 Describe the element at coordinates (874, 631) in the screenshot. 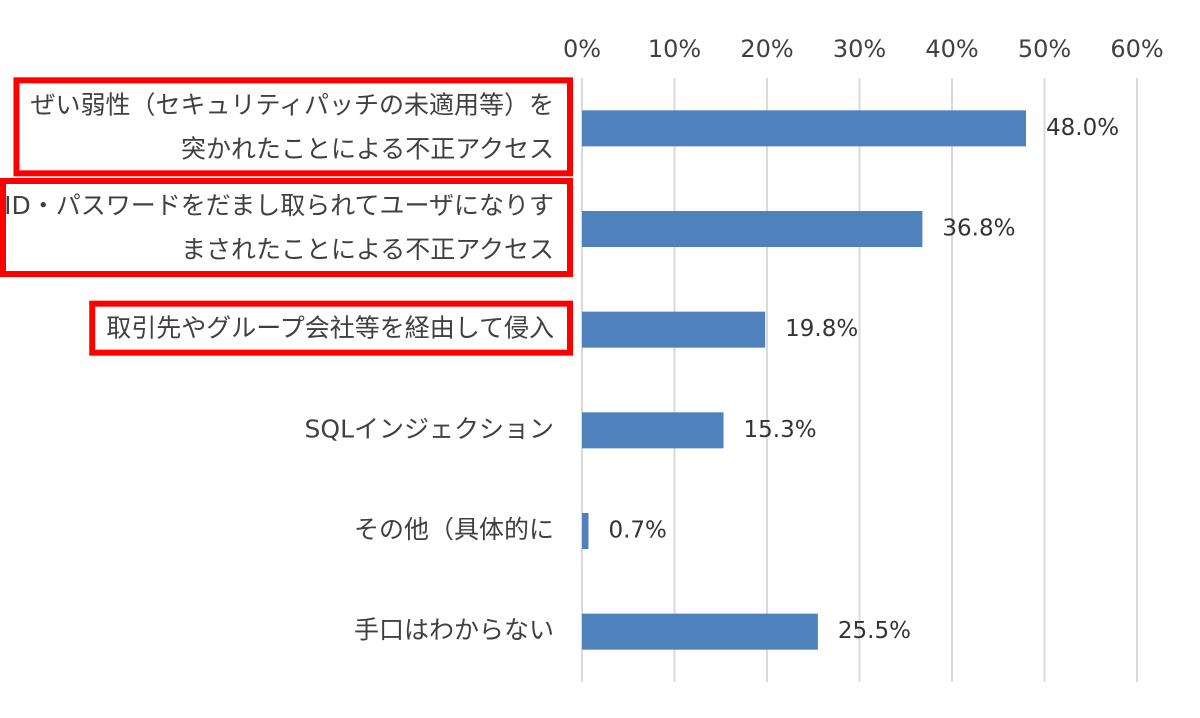

I see `data-label: 25.5%` at that location.